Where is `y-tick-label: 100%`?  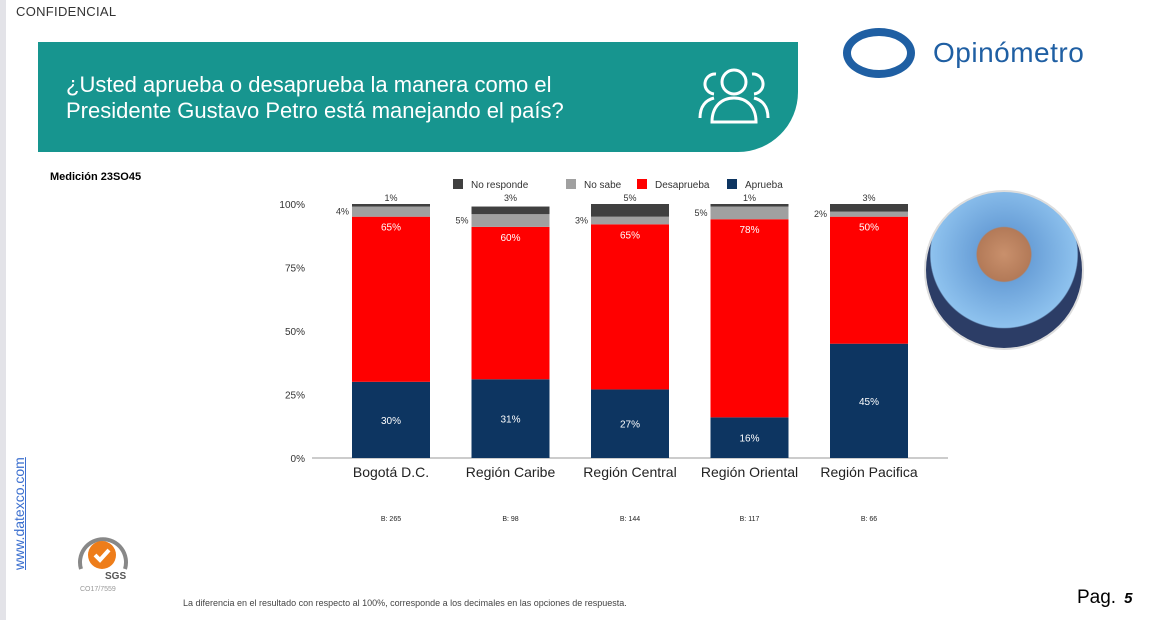 y-tick-label: 100% is located at coordinates (292, 205).